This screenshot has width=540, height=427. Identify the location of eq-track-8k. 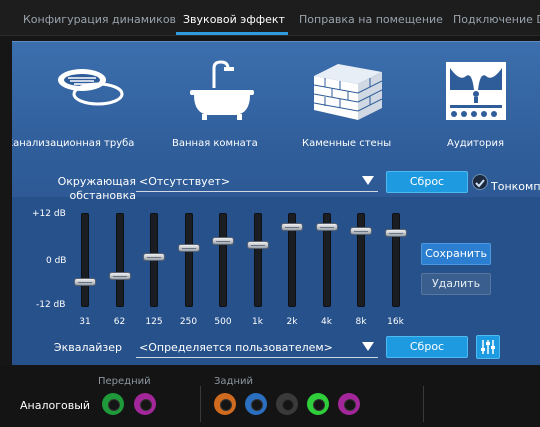
(361, 260).